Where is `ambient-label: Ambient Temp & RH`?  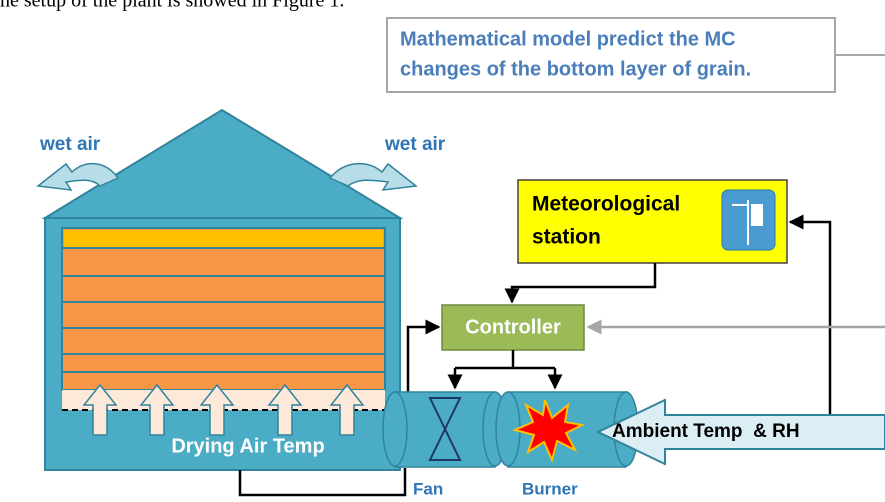
ambient-label: Ambient Temp & RH is located at coordinates (706, 431).